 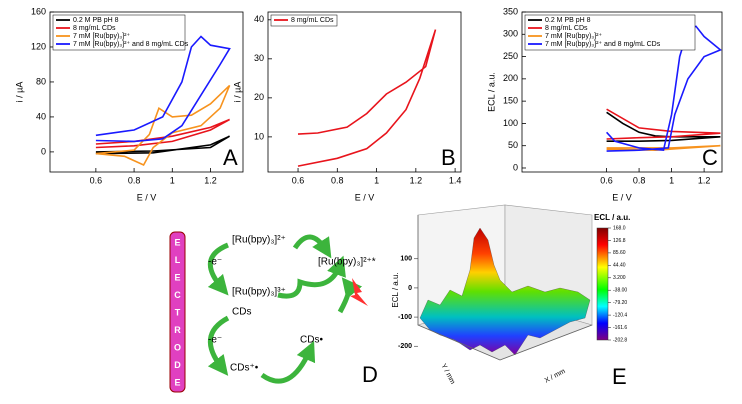 What do you see at coordinates (620, 291) in the screenshot?
I see `colorbar-tick-label: -38.00` at bounding box center [620, 291].